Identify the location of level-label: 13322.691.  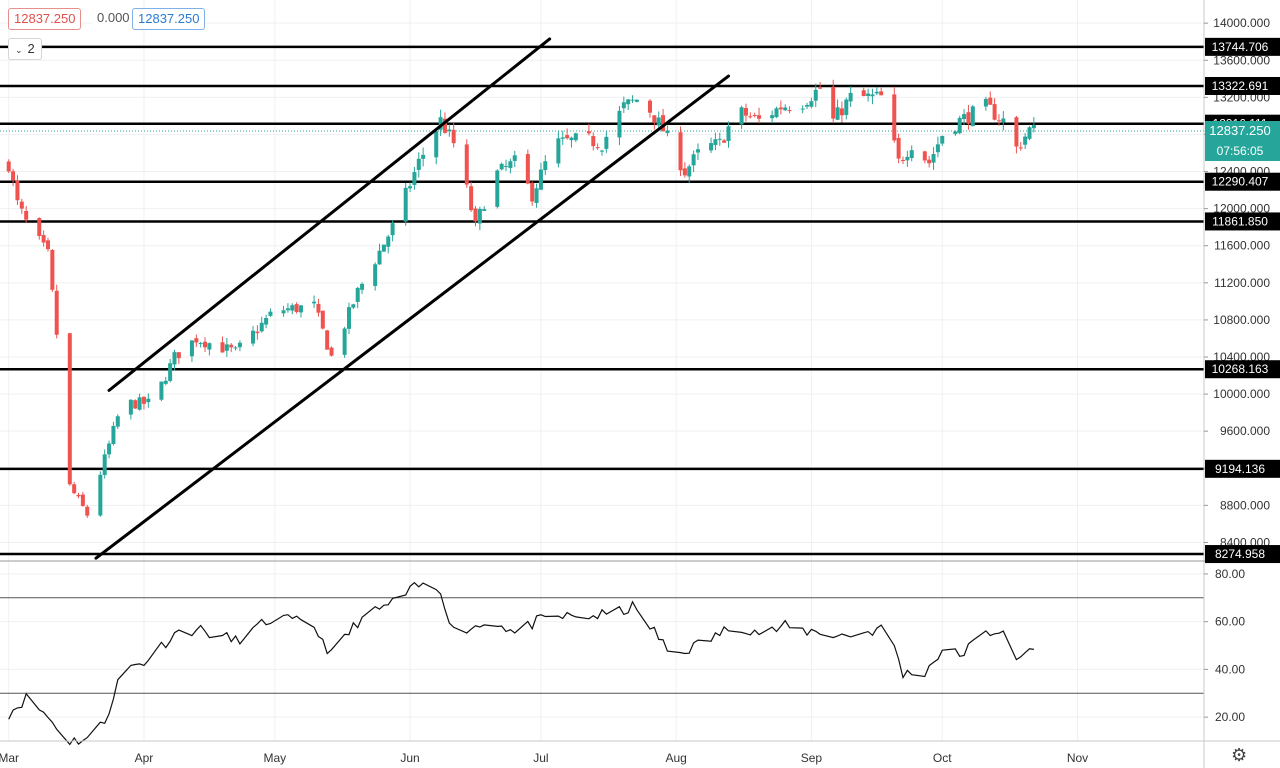
(1240, 86).